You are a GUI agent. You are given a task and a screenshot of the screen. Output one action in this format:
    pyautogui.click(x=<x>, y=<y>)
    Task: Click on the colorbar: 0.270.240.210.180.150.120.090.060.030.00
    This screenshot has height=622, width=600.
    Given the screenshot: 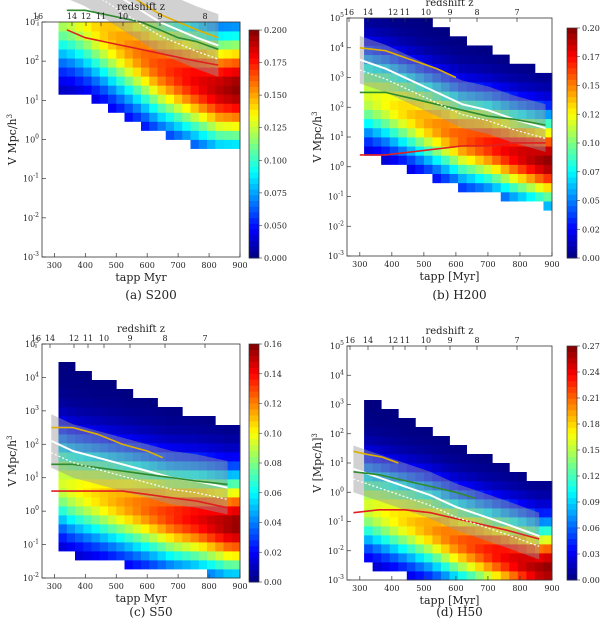 What is the action you would take?
    pyautogui.click(x=583, y=463)
    